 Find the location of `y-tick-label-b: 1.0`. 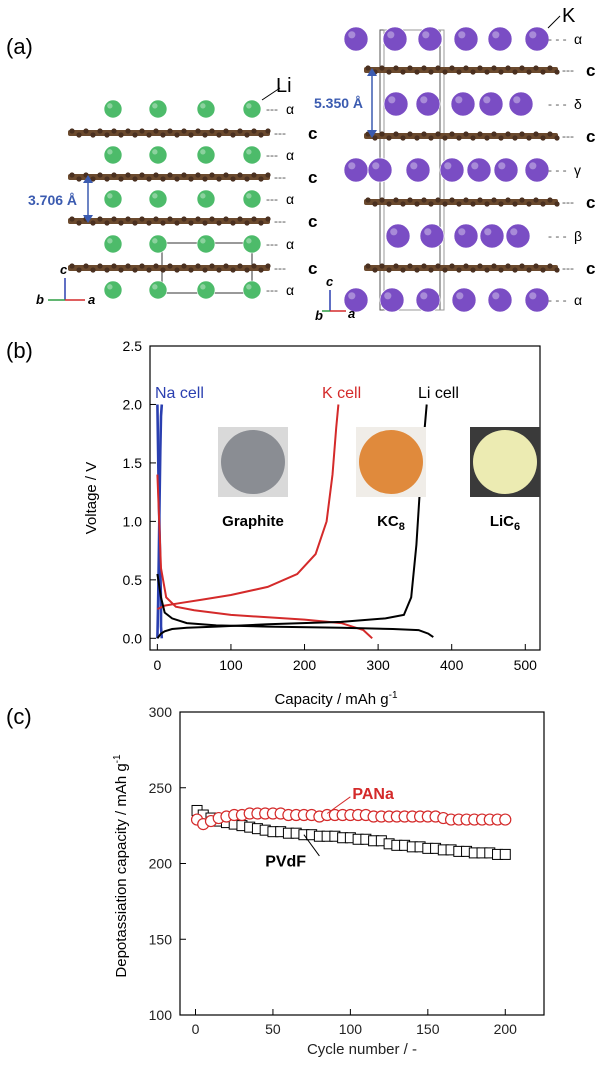

y-tick-label-b: 1.0 is located at coordinates (133, 521).